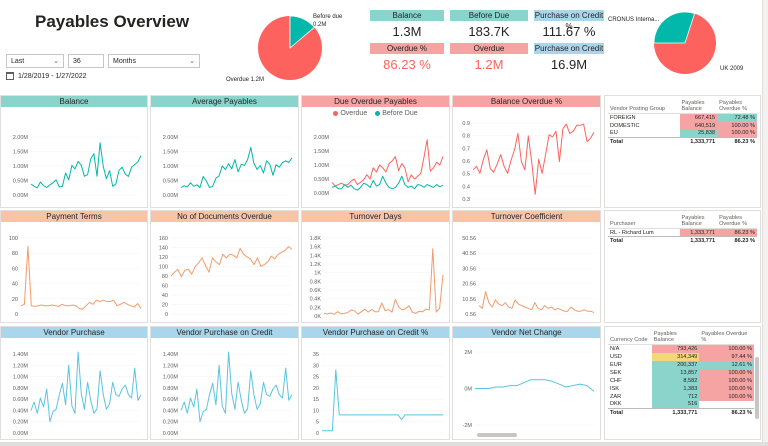  Describe the element at coordinates (245, 80) in the screenshot. I see `pie-label-overdue: Overdue 1.2M` at that location.